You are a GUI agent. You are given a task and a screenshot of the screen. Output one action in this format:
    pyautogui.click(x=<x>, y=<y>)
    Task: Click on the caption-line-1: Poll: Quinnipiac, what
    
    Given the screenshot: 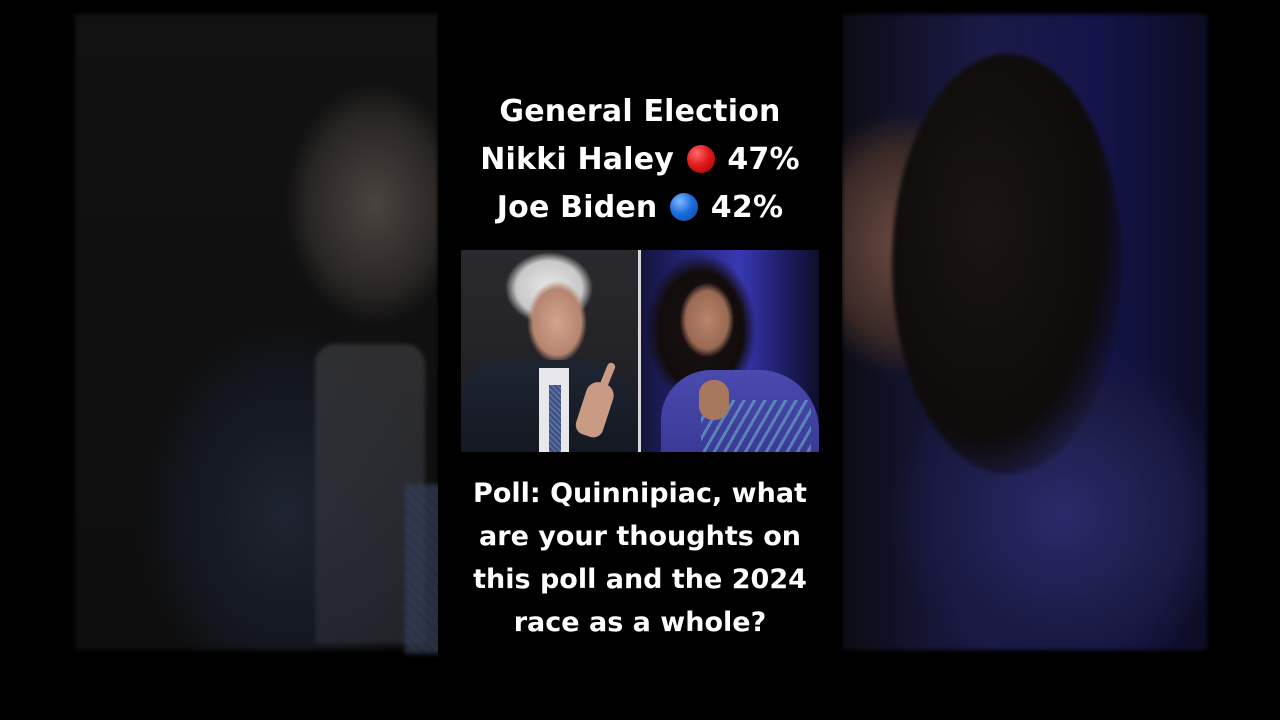 What is the action you would take?
    pyautogui.click(x=640, y=493)
    